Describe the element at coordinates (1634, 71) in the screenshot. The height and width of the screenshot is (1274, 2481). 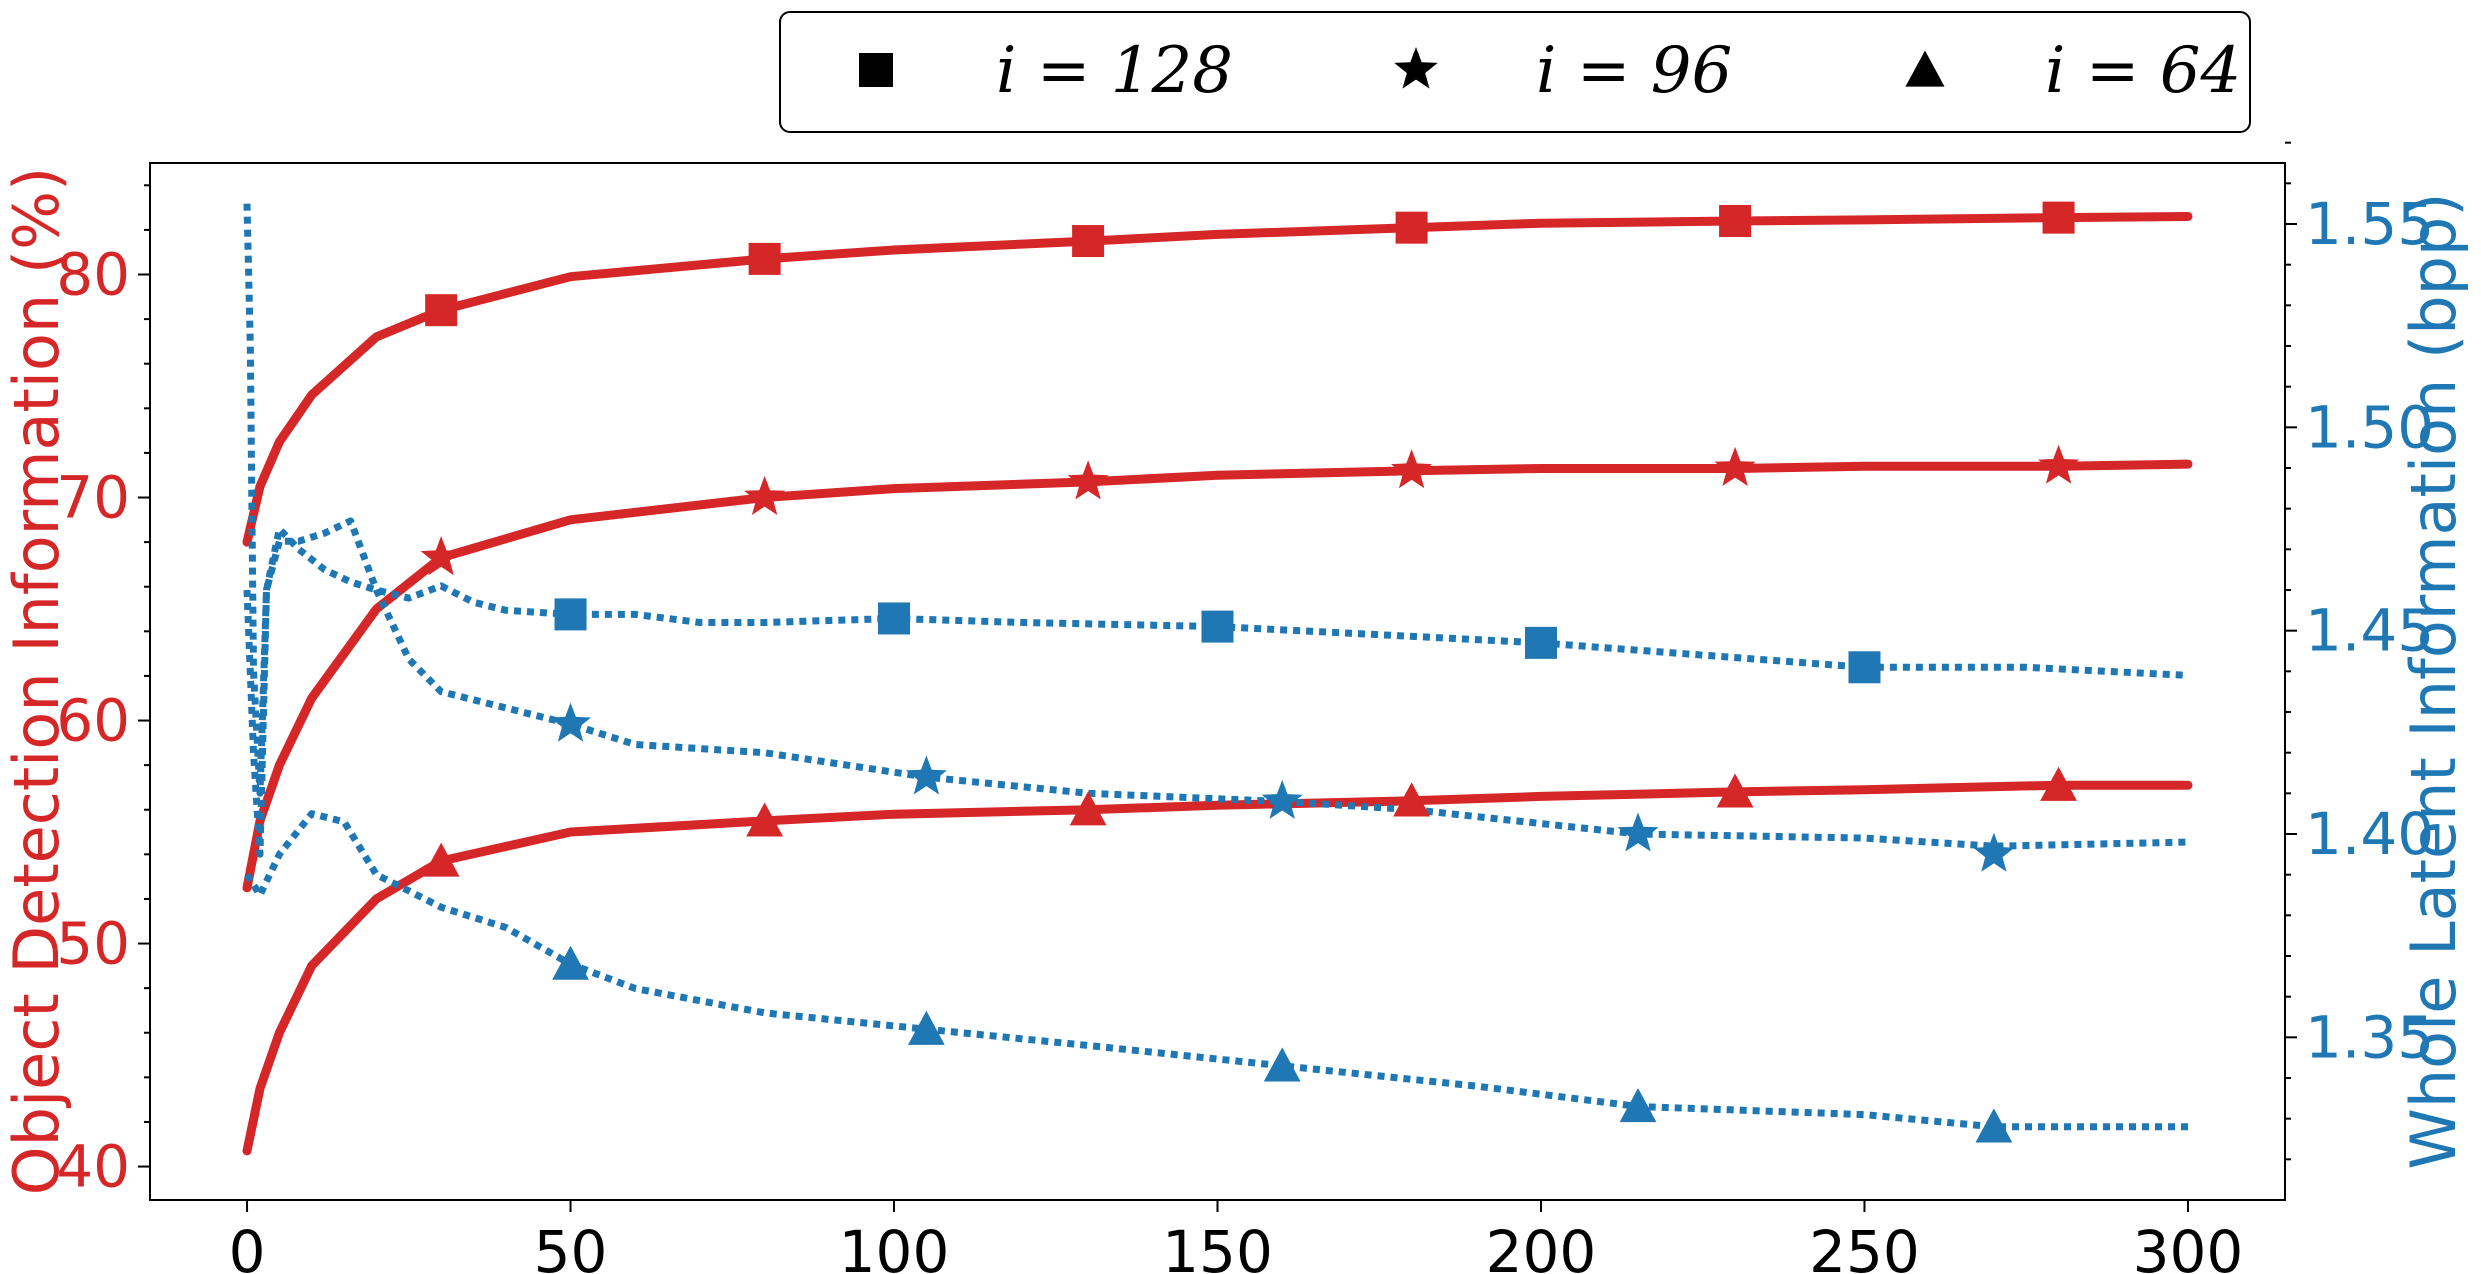
I see `legend-label-star: i = 96` at that location.